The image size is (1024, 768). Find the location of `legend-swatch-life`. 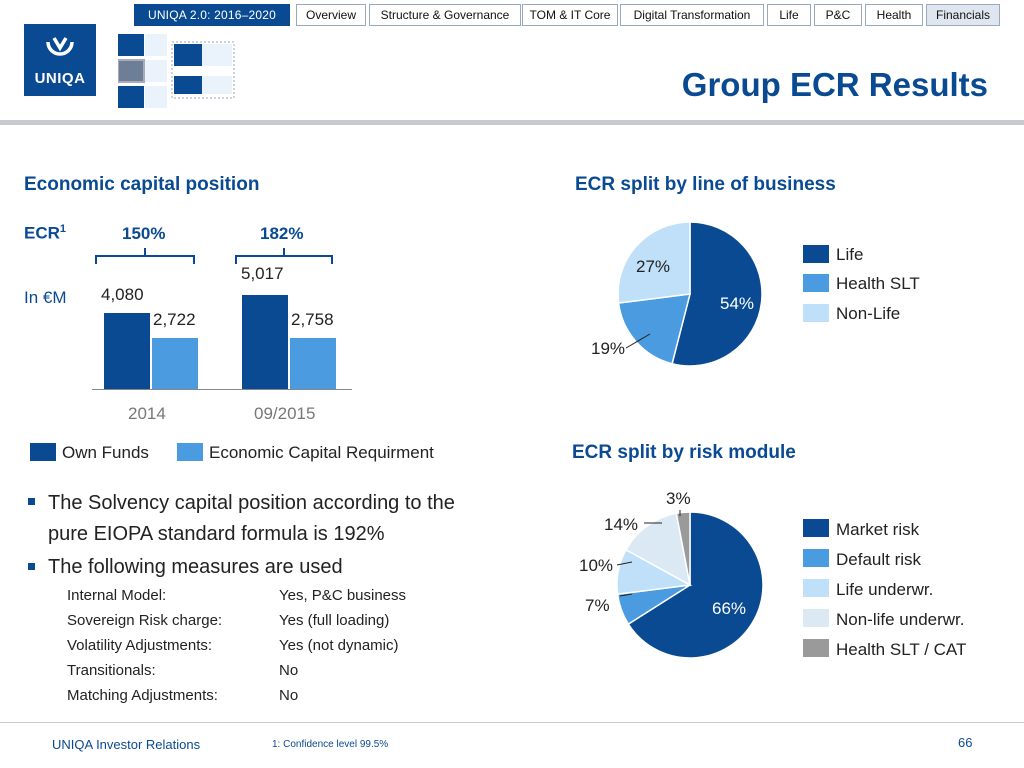

legend-swatch-life is located at coordinates (816, 254).